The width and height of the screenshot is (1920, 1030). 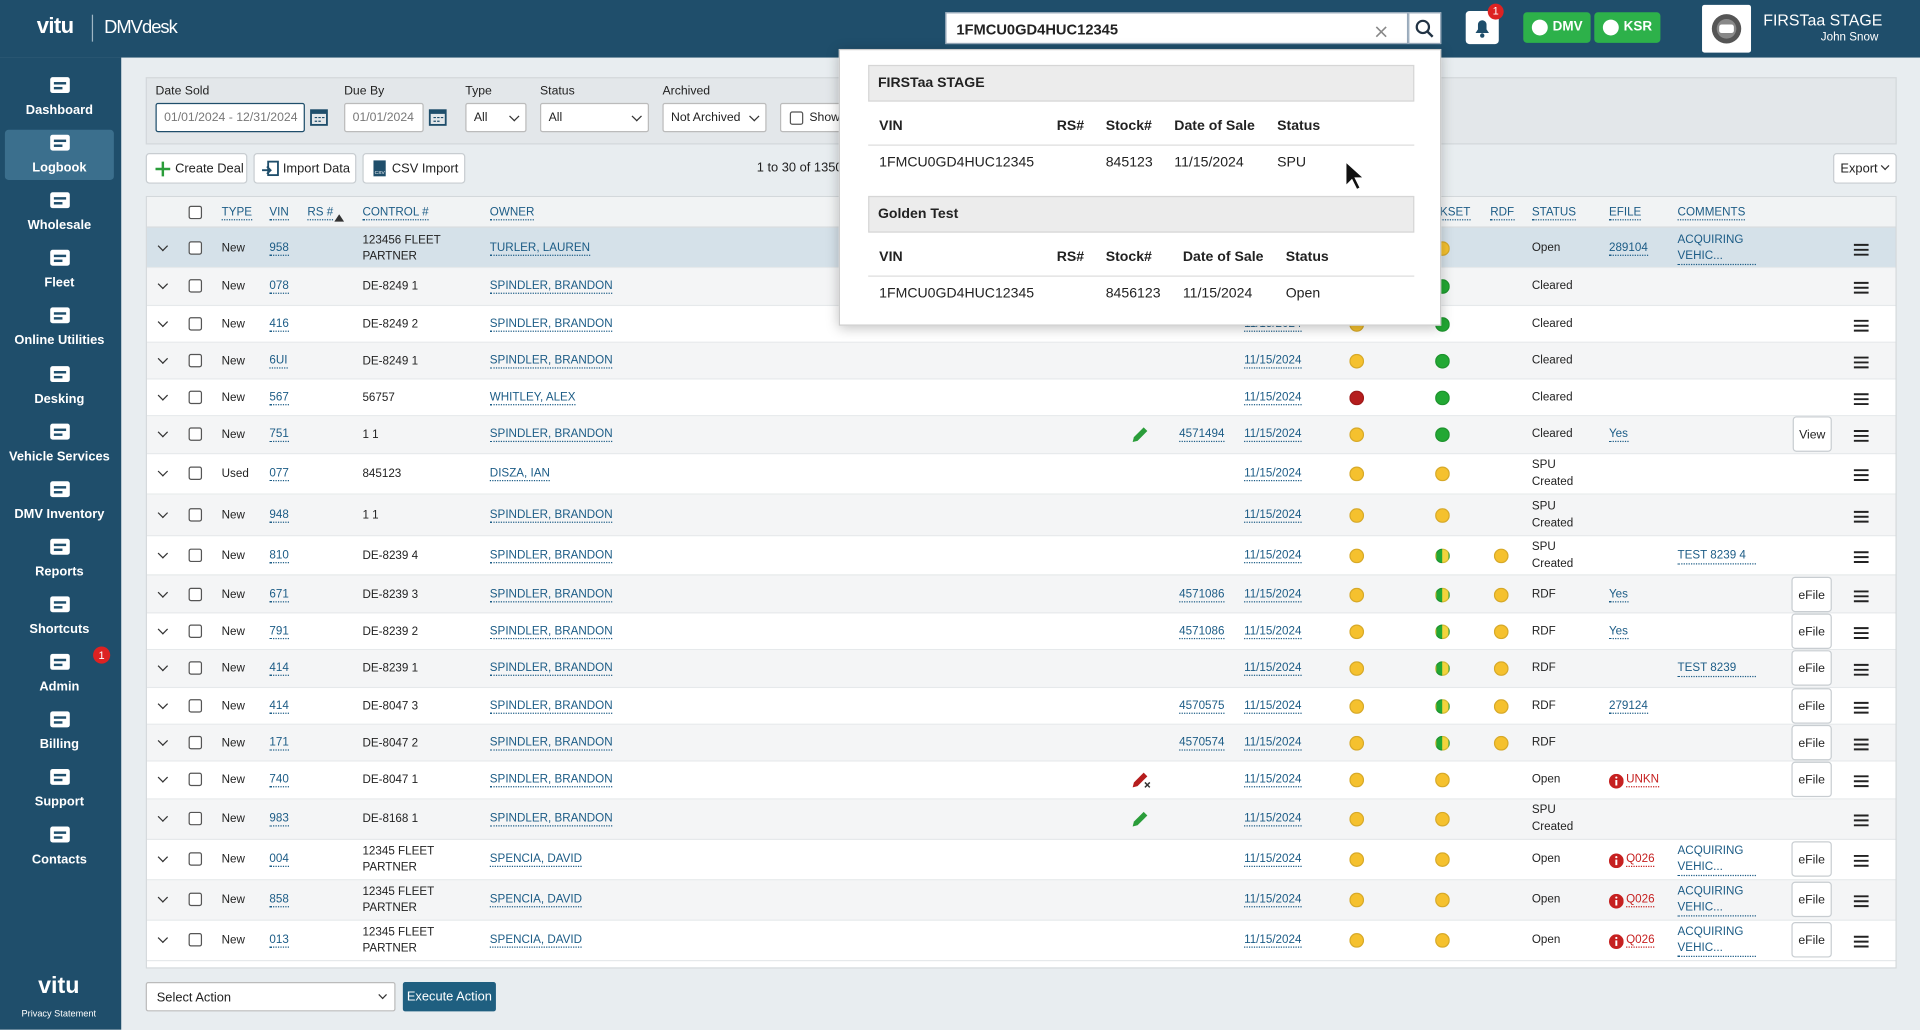 What do you see at coordinates (279, 940) in the screenshot?
I see `vin-link: 013` at bounding box center [279, 940].